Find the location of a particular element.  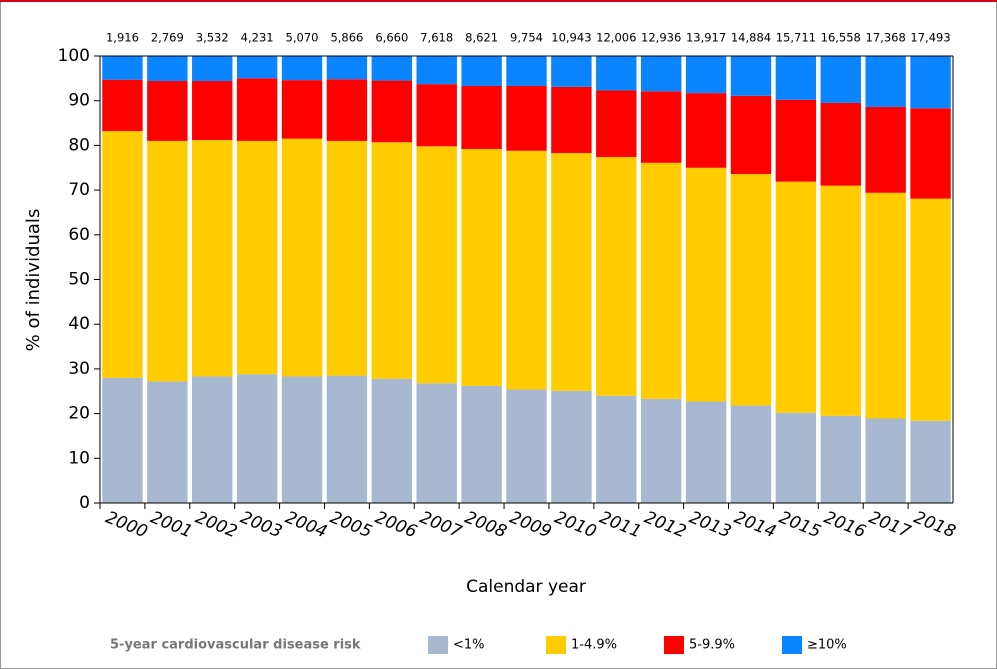

count-label: 10,943 is located at coordinates (571, 38).